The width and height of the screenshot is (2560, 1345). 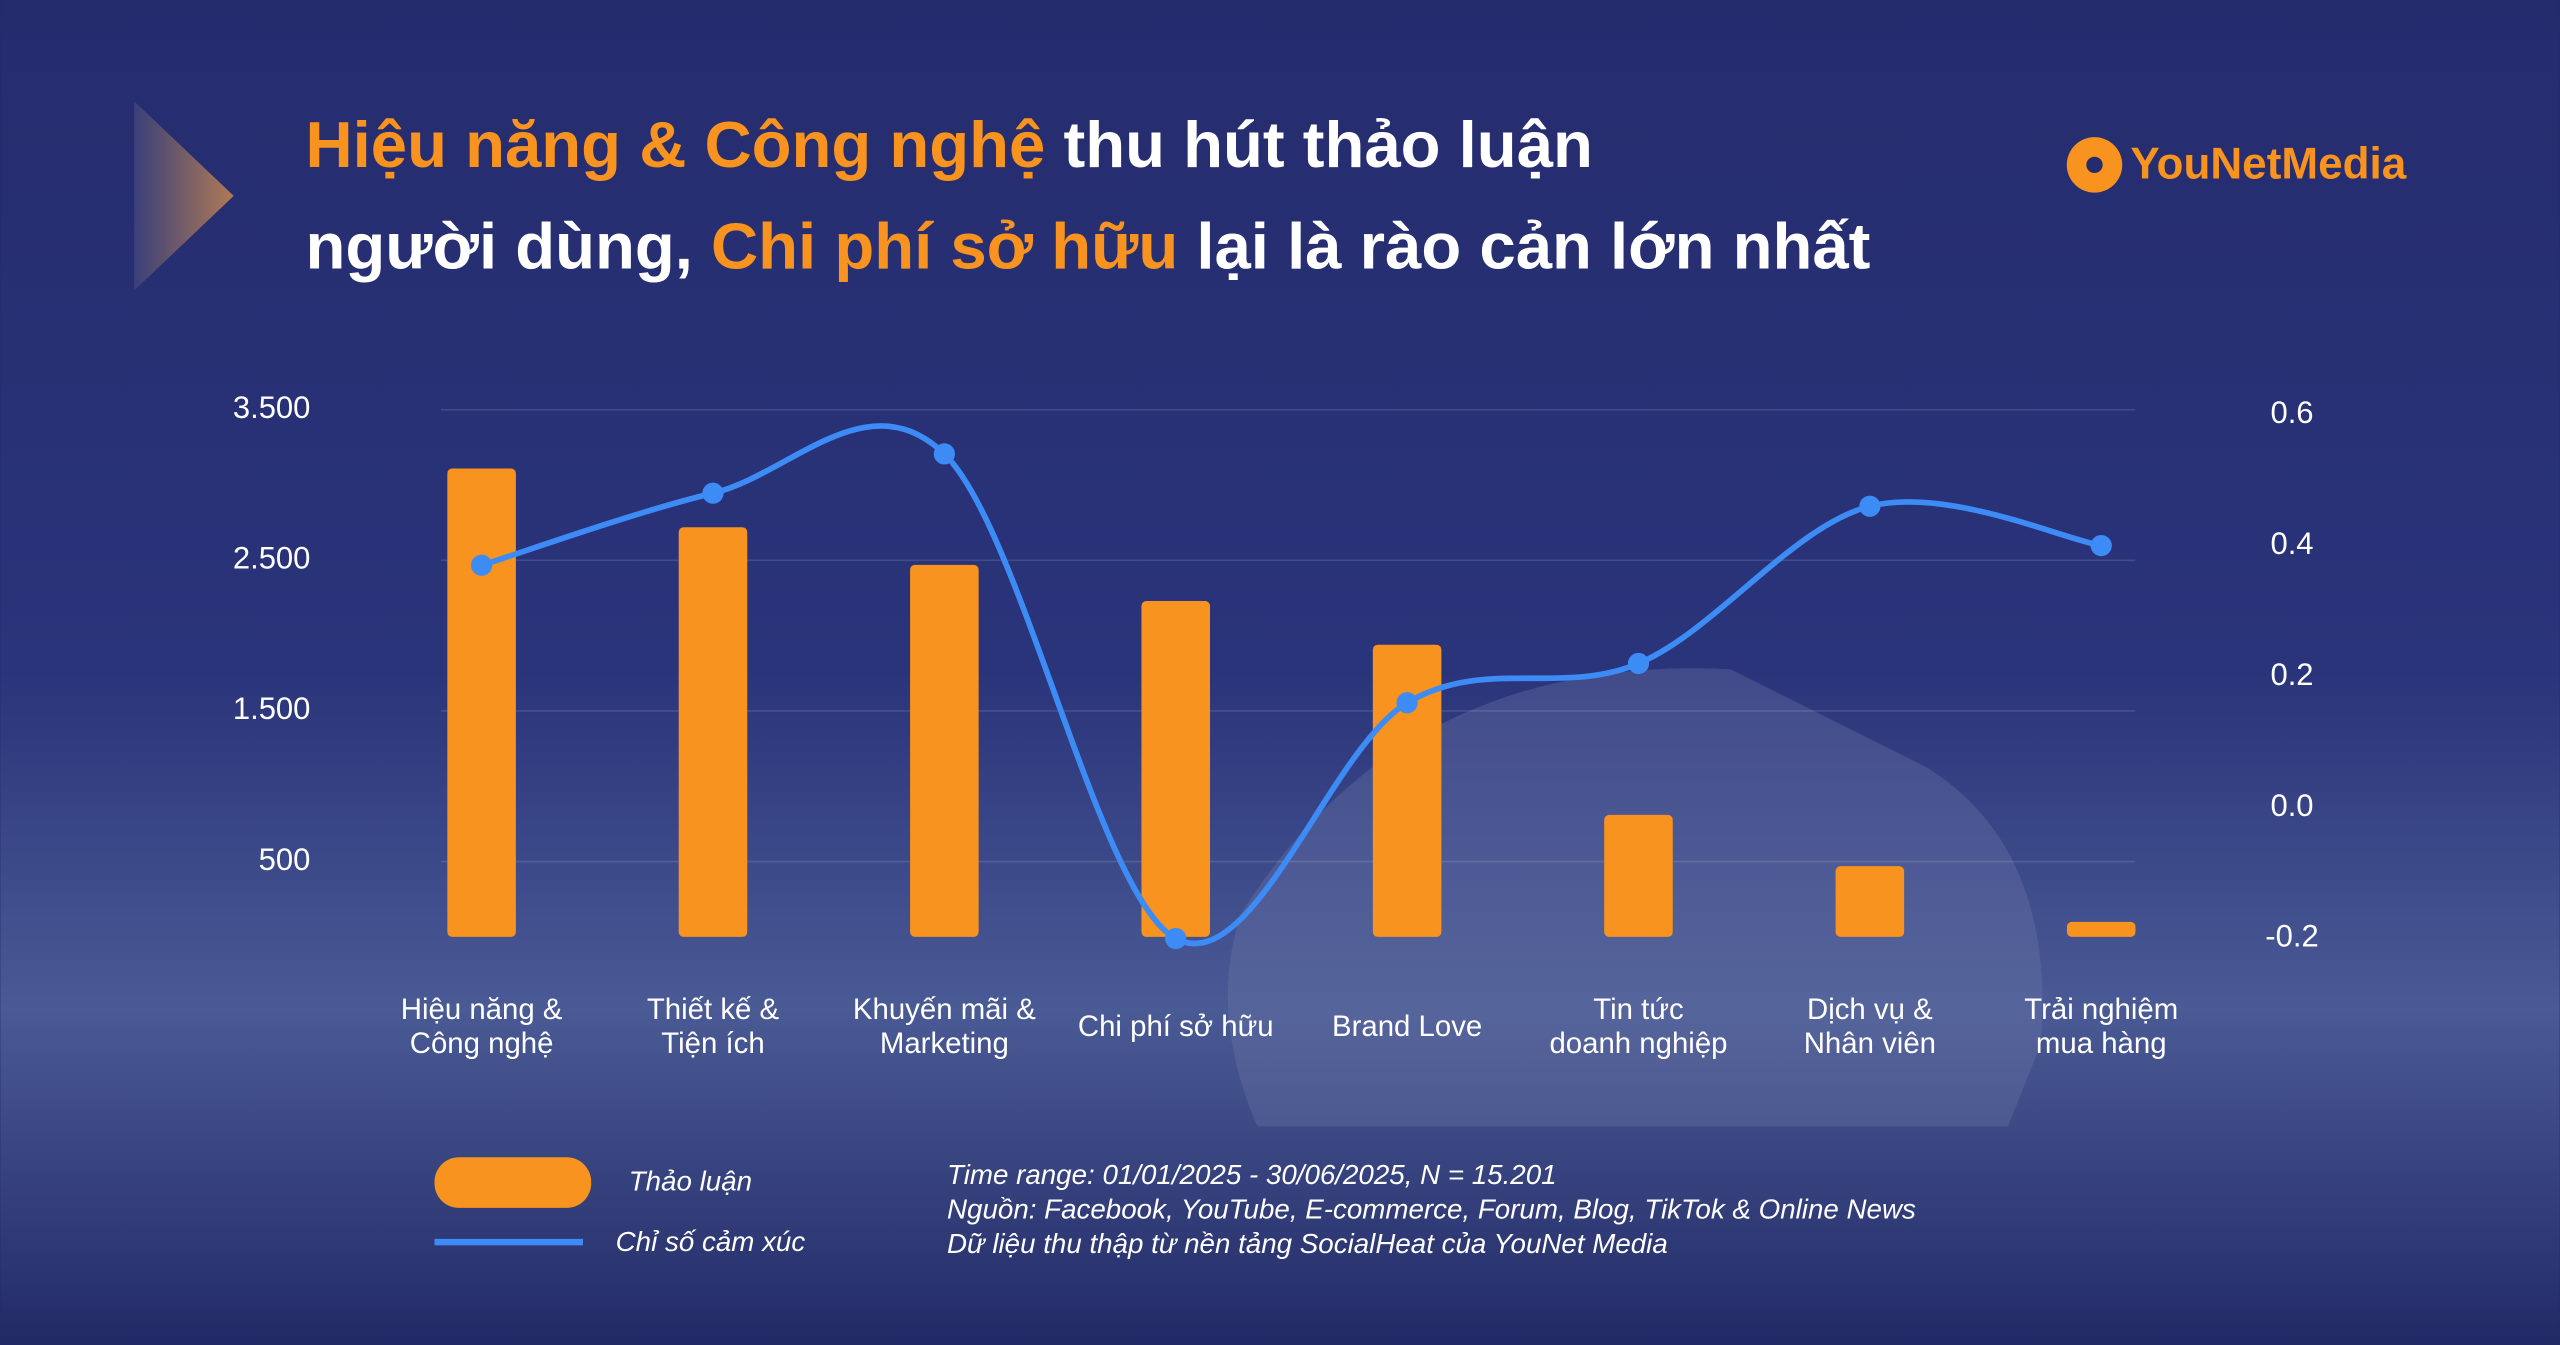 What do you see at coordinates (1638, 1043) in the screenshot?
I see `x-tick-label: doanh nghiệp` at bounding box center [1638, 1043].